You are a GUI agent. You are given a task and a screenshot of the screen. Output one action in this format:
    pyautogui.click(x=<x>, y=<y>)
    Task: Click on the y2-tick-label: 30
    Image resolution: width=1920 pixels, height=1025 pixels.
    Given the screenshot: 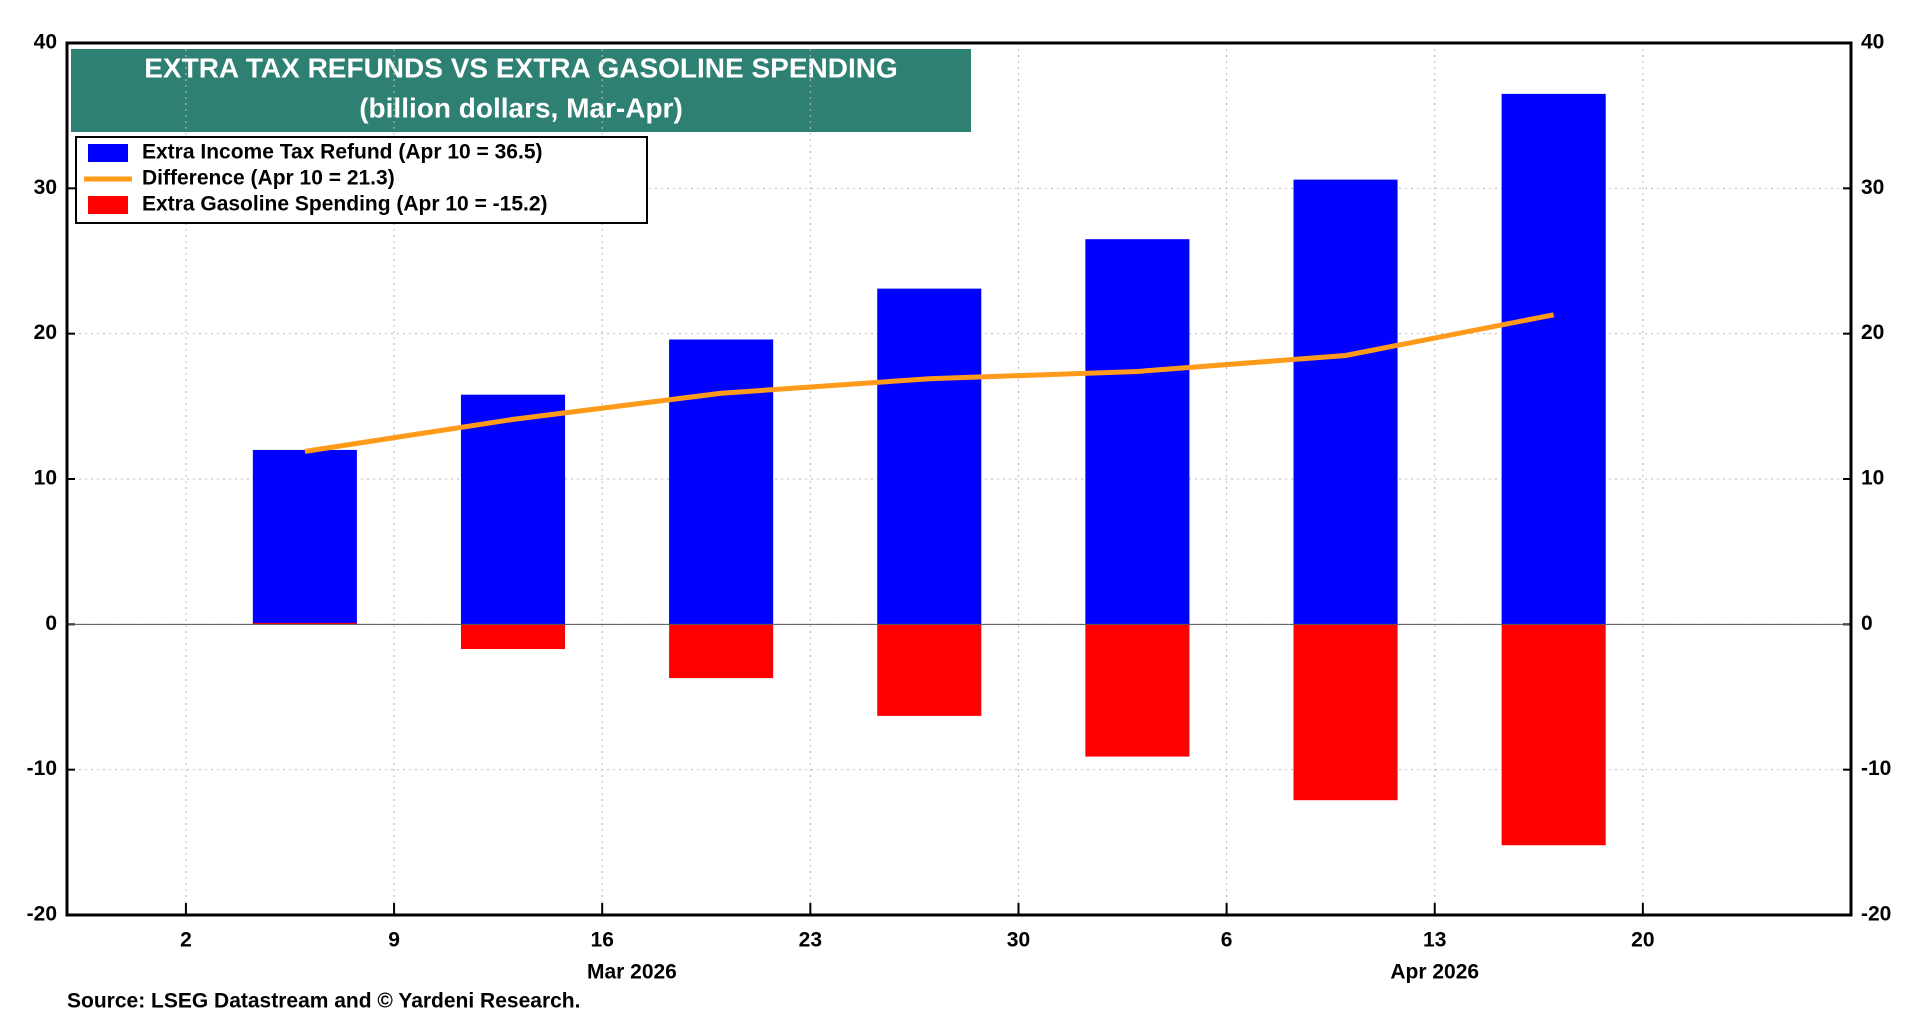 What is the action you would take?
    pyautogui.click(x=1872, y=187)
    